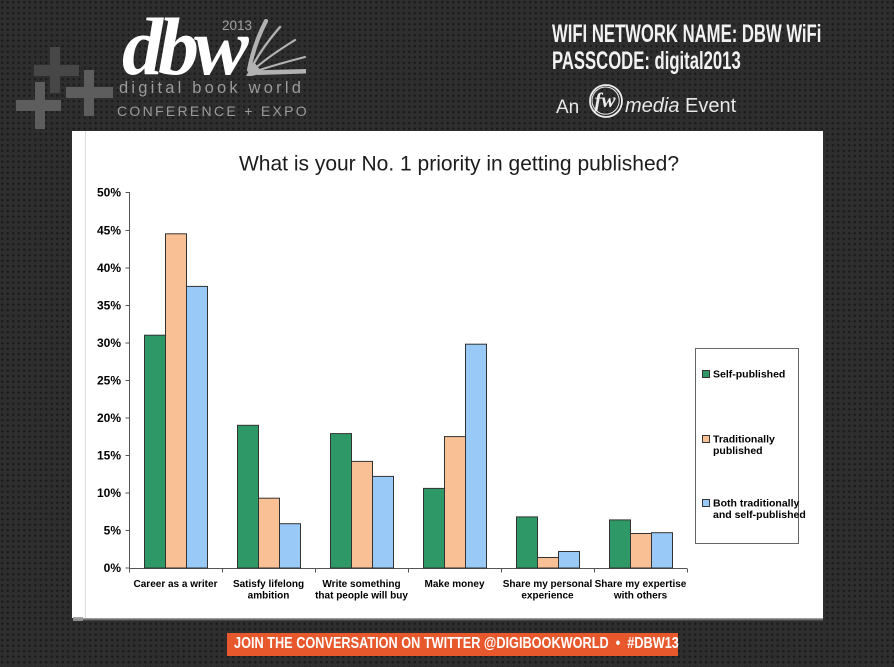 This screenshot has height=667, width=894. What do you see at coordinates (547, 596) in the screenshot?
I see `svg-text: experience` at bounding box center [547, 596].